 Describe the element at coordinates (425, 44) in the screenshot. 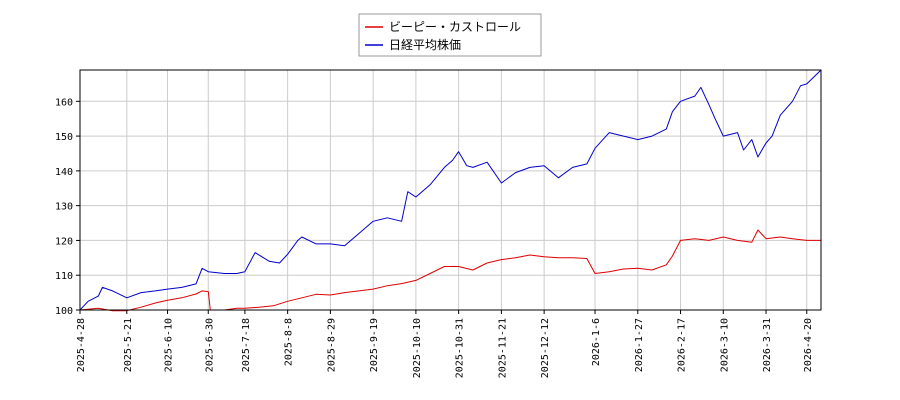

I see `legend-label-series-2: 日経平均株価` at that location.